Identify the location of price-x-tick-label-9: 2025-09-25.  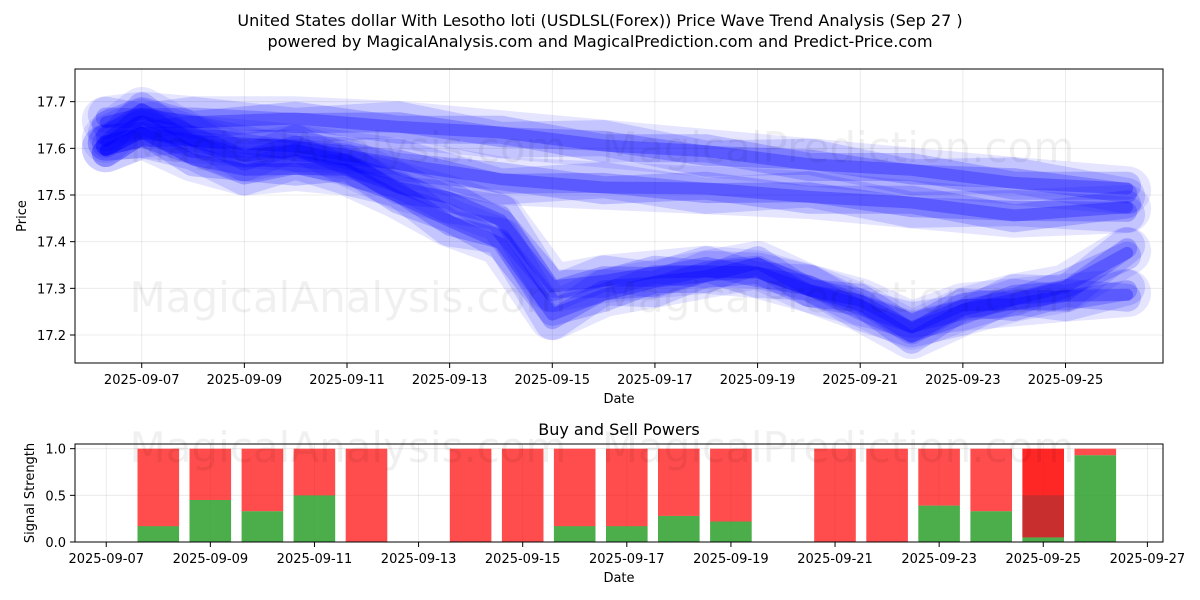
(1066, 380).